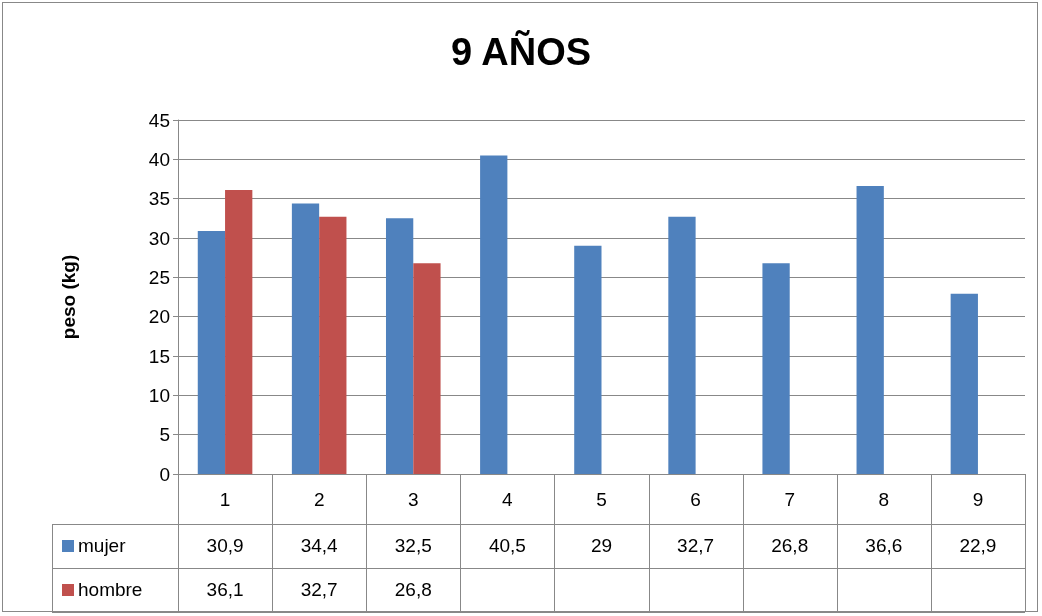 The image size is (1042, 616). I want to click on y-tick-label: 25, so click(159, 277).